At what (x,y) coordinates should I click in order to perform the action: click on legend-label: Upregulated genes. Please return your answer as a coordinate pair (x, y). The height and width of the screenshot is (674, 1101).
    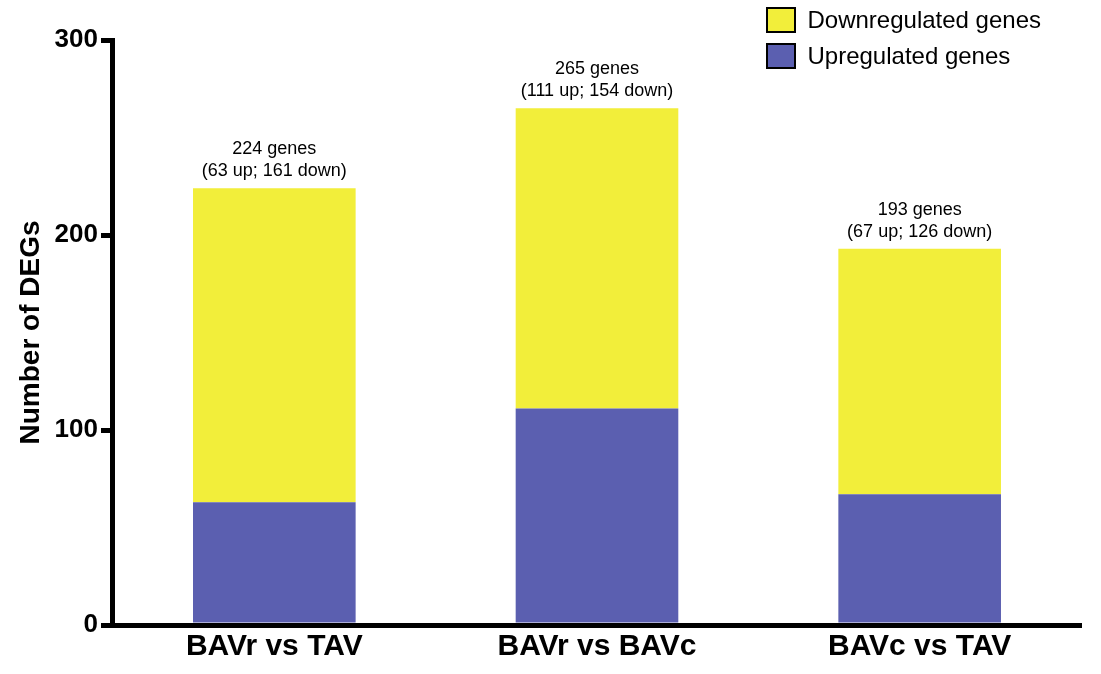
    Looking at the image, I should click on (909, 56).